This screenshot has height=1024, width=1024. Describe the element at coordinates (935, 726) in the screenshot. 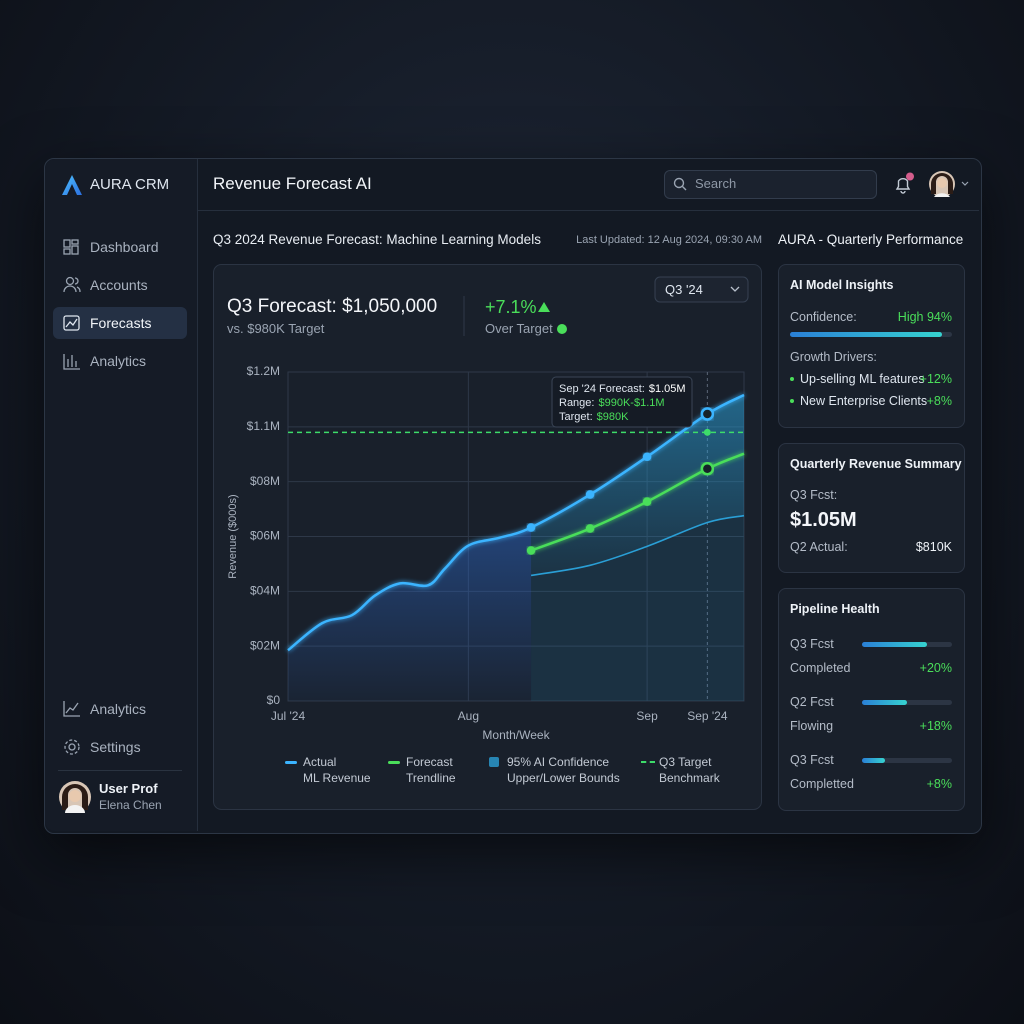

I see `pipeline-change: +18%` at that location.